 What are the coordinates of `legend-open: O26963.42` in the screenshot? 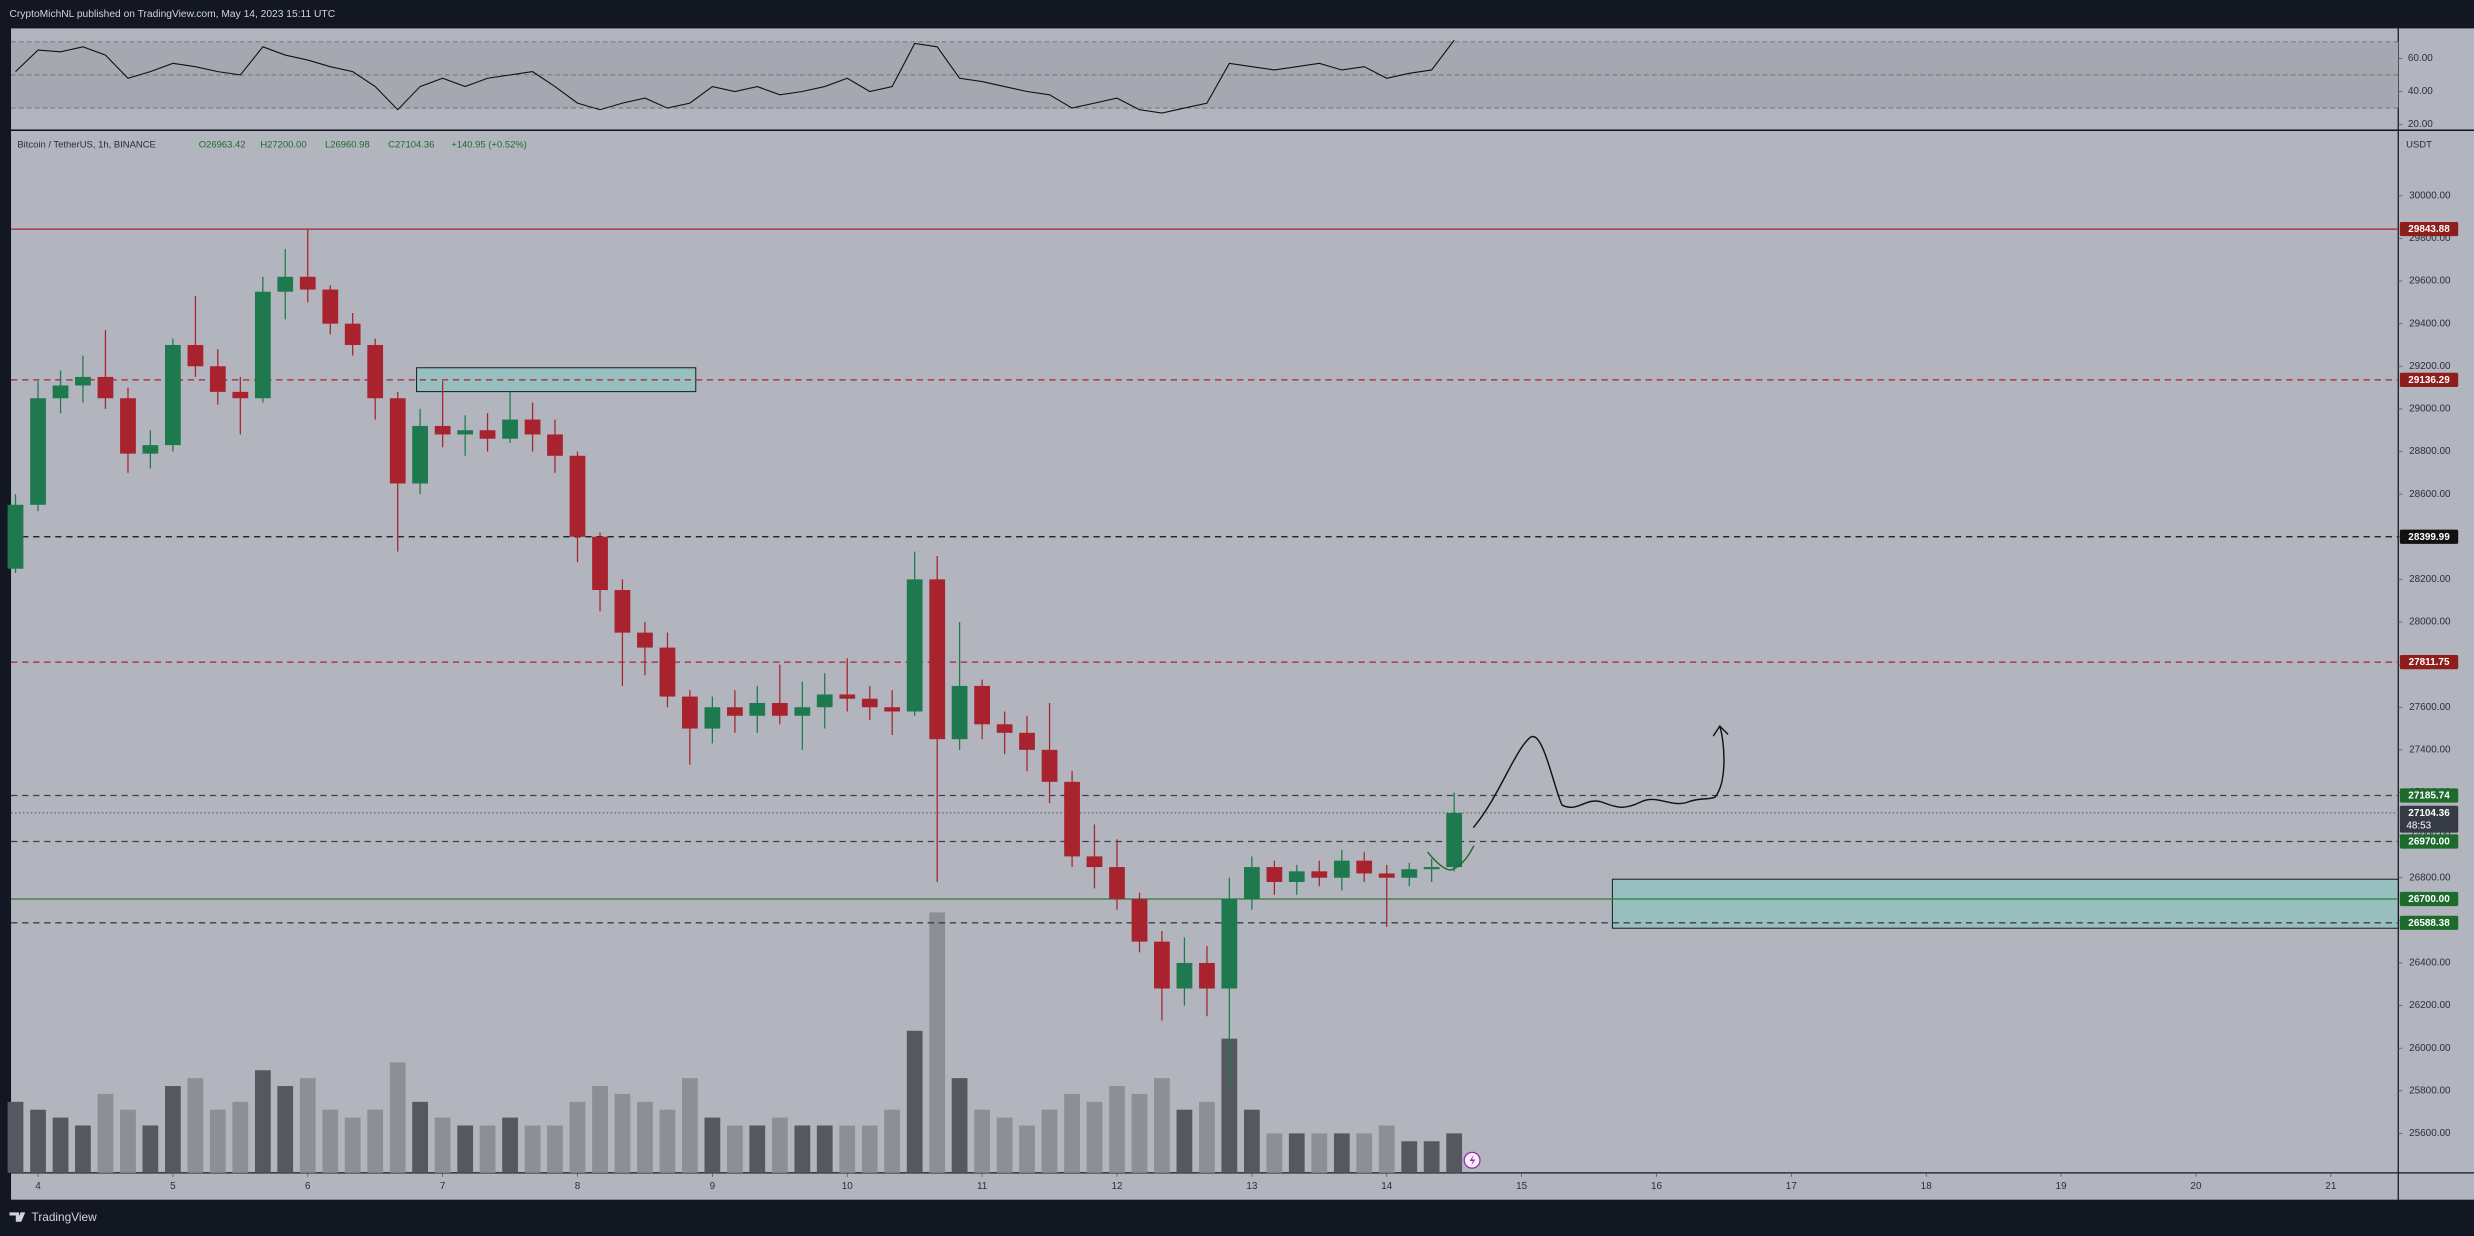 It's located at (222, 145).